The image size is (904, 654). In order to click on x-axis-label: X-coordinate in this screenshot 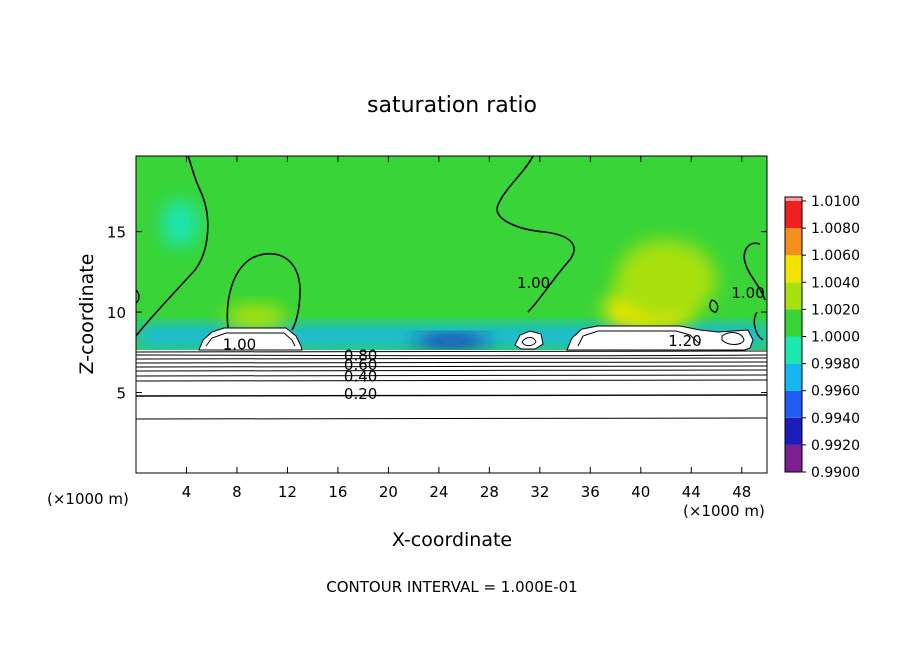, I will do `click(452, 540)`.